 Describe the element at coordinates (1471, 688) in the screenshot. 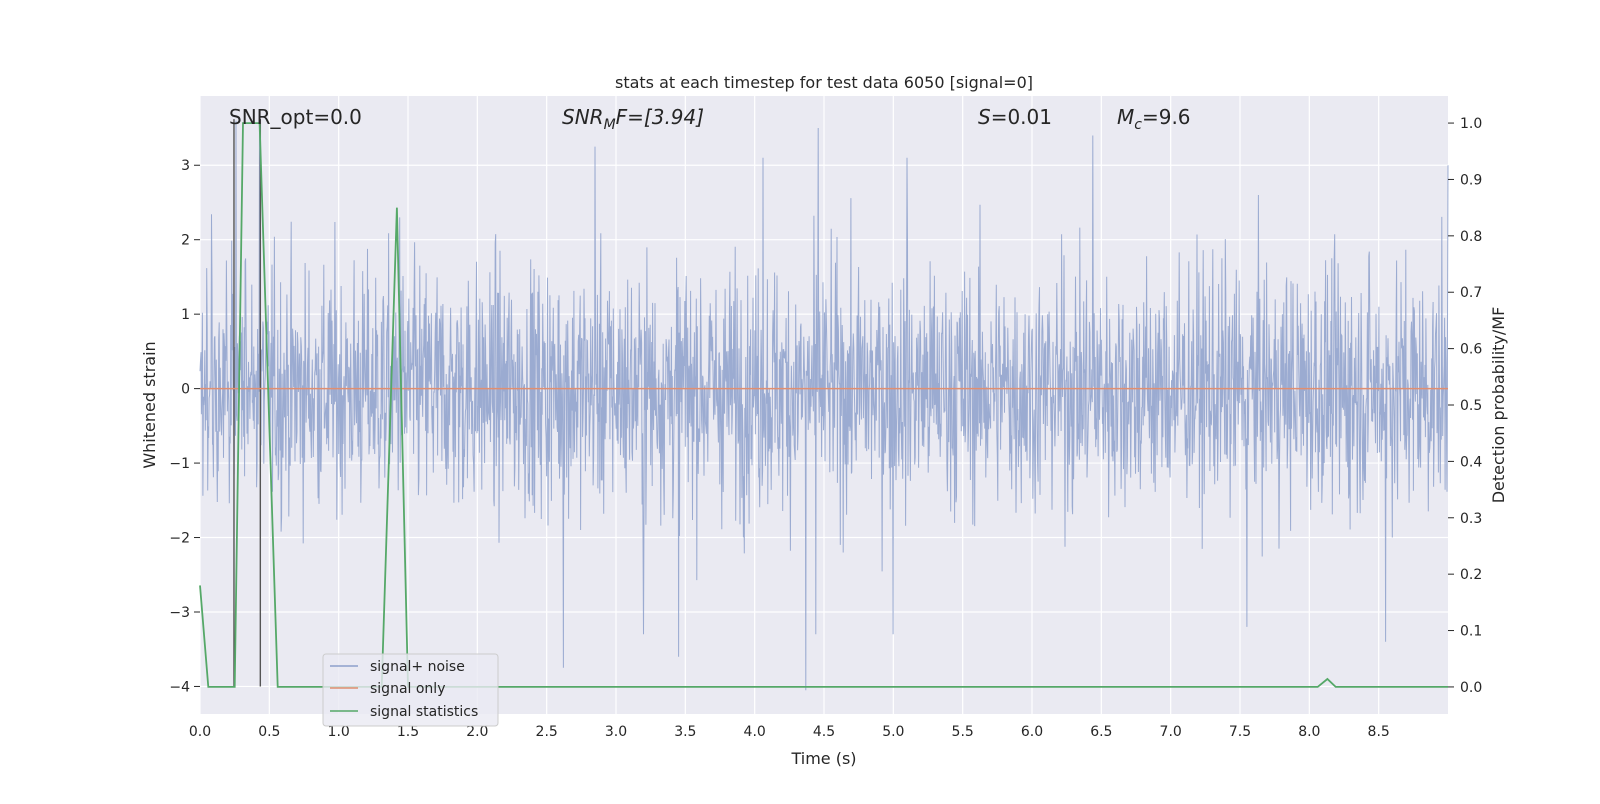

I see `right-tick-label: 0.0` at that location.